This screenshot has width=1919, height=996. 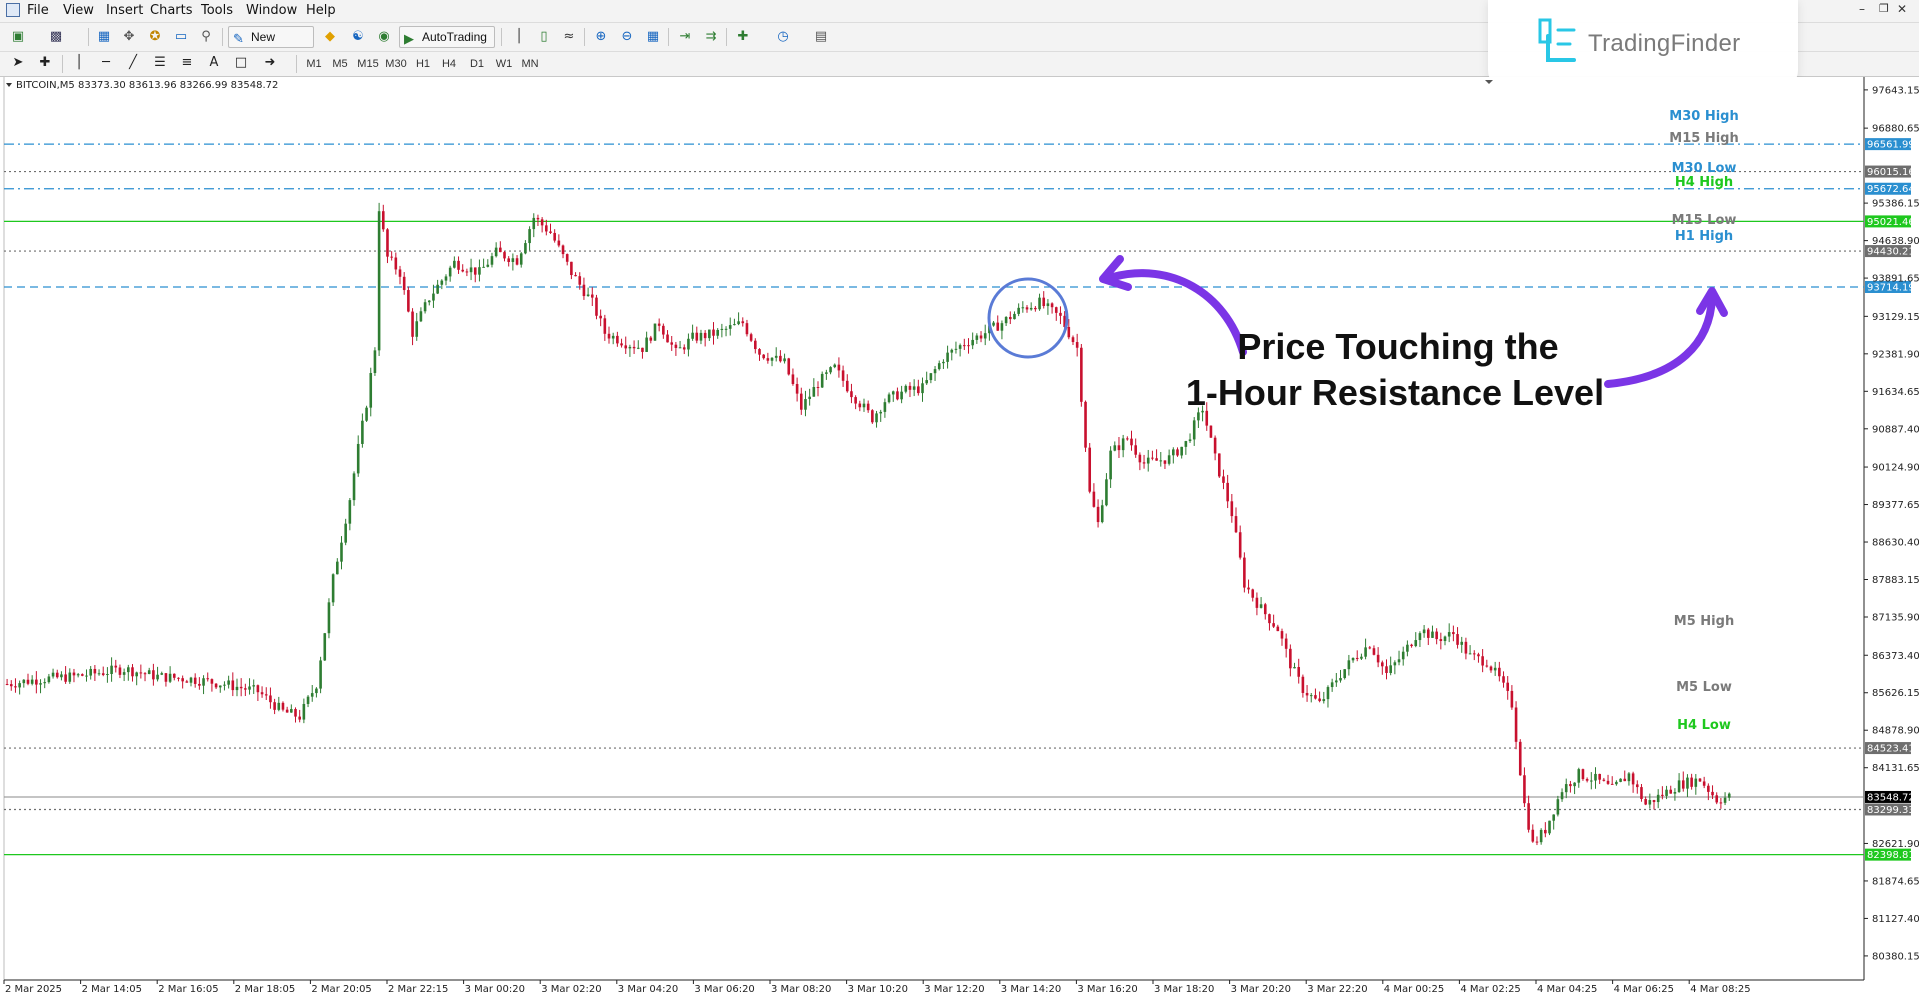 I want to click on profiles-button: ▩, so click(x=55, y=37).